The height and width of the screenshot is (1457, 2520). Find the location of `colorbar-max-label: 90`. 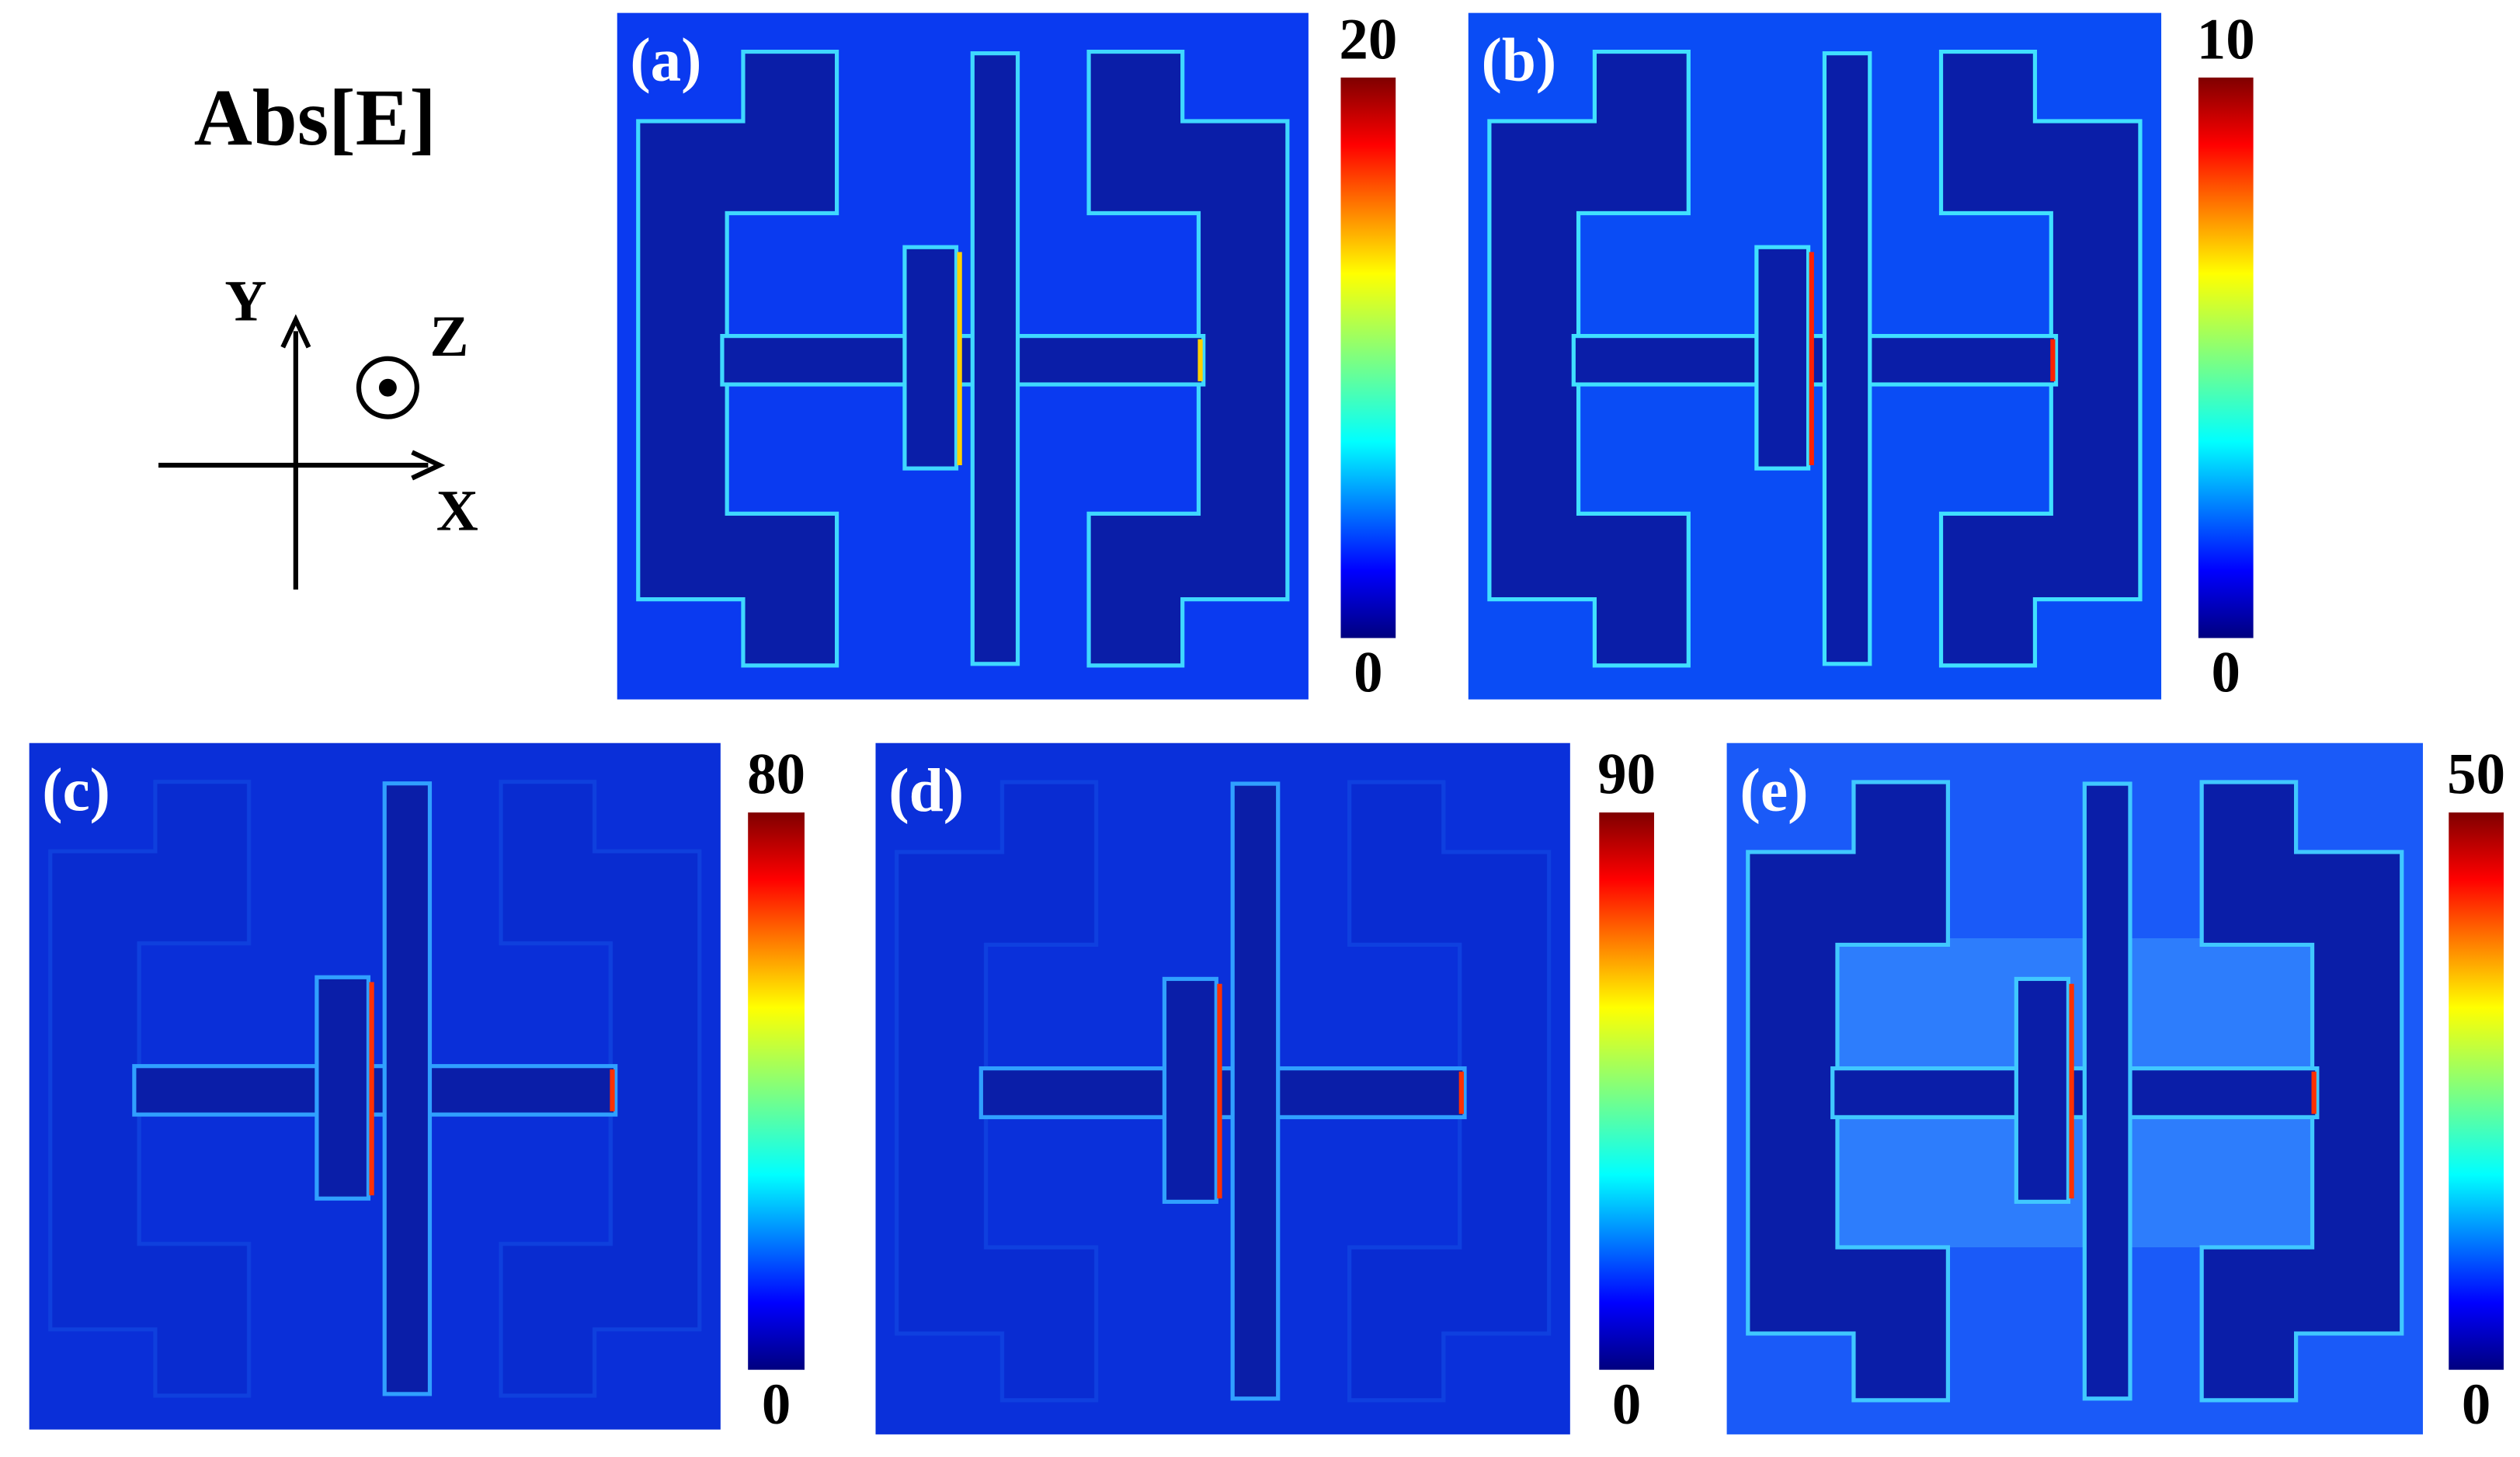

colorbar-max-label: 90 is located at coordinates (1626, 774).